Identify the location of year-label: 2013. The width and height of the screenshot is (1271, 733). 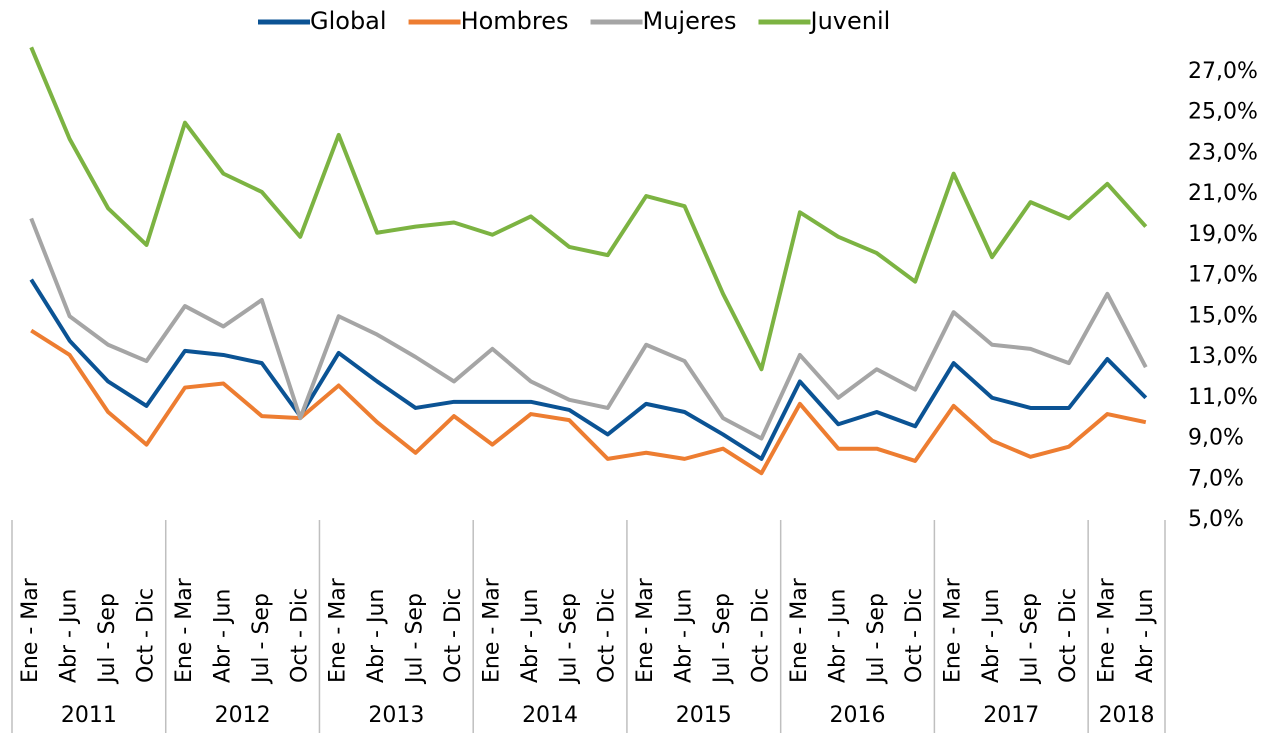
(396, 715).